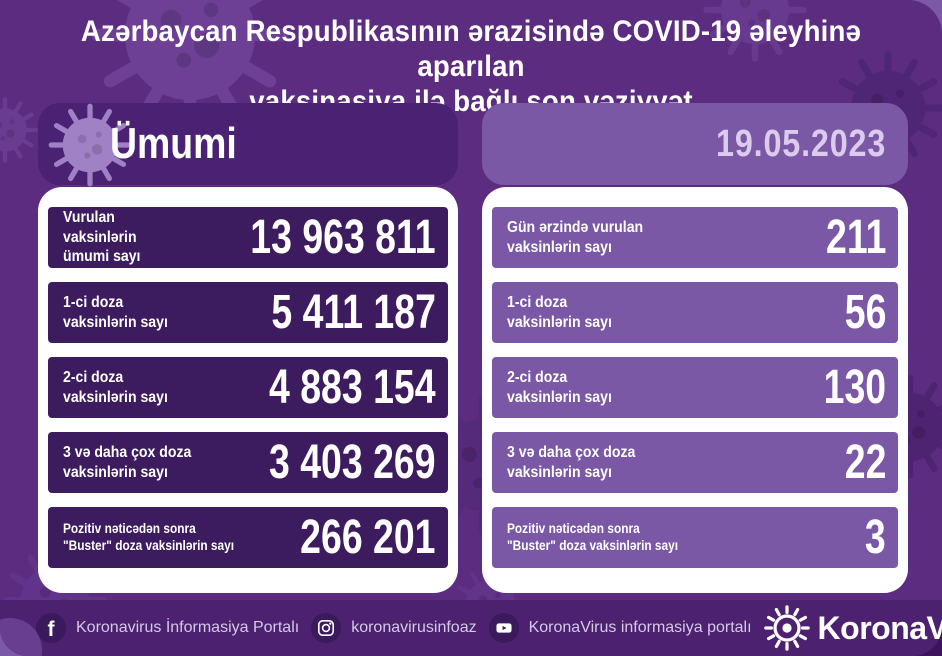 The width and height of the screenshot is (942, 656). Describe the element at coordinates (188, 627) in the screenshot. I see `facebook-label: Koronavirus İnformasiya Portalı` at that location.